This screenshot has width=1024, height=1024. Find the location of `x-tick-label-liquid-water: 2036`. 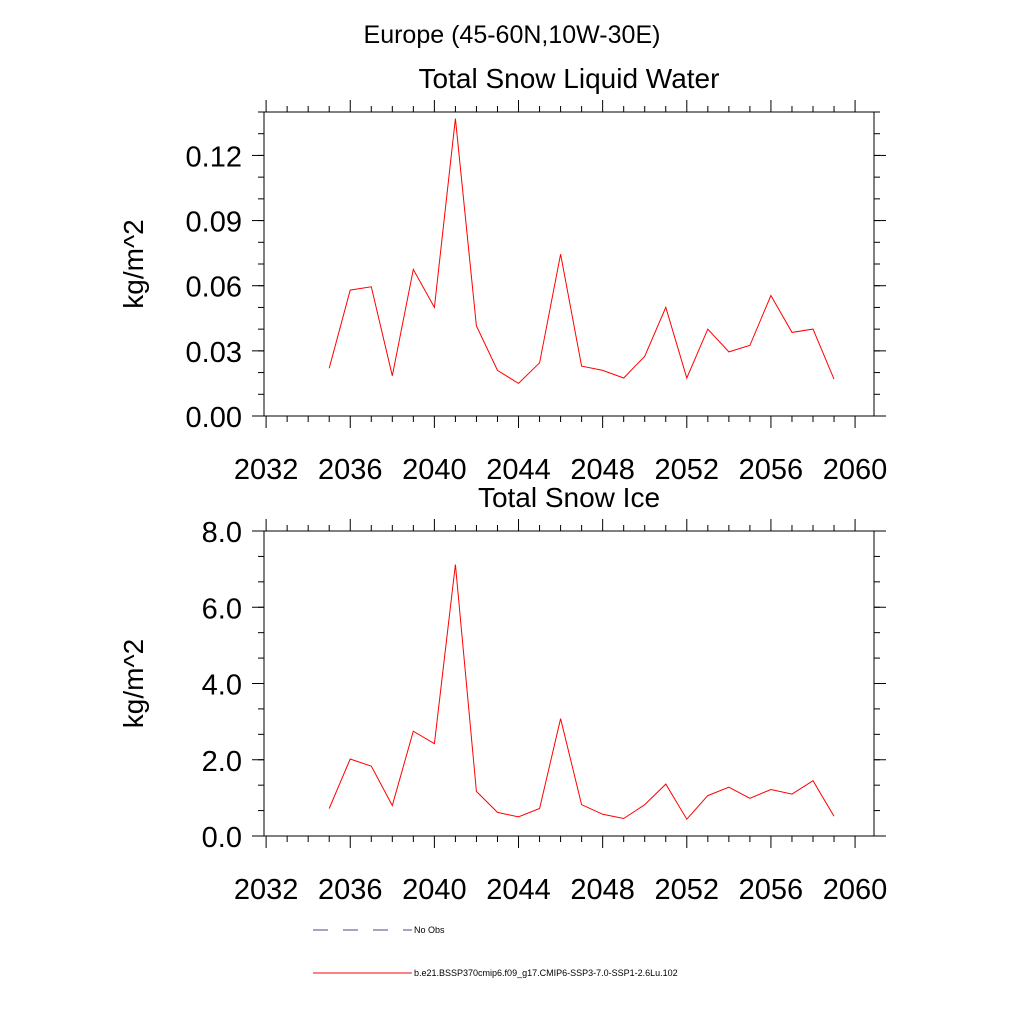

x-tick-label-liquid-water: 2036 is located at coordinates (350, 470).